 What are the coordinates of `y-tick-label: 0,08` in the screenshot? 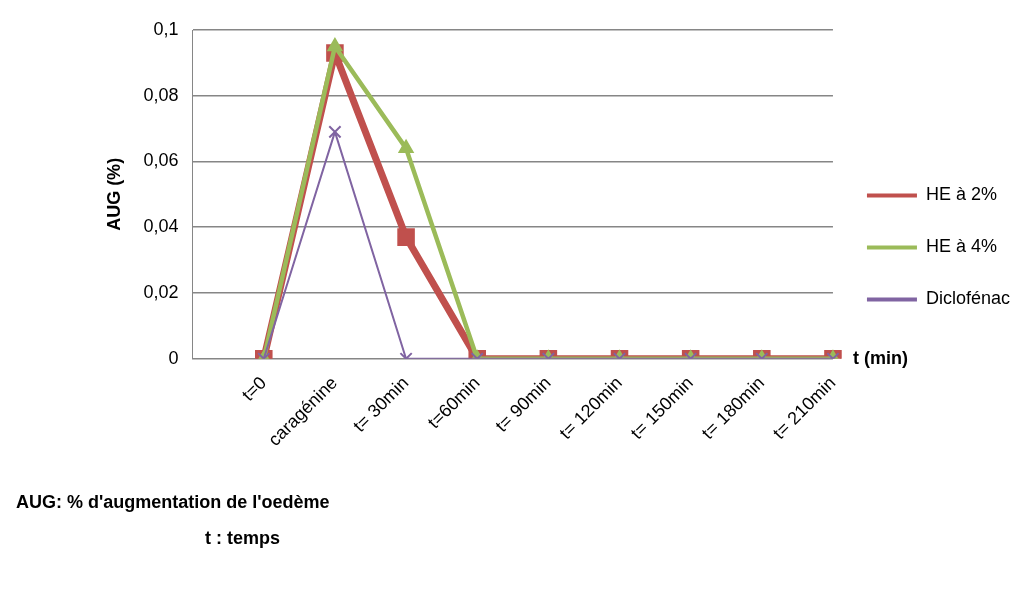 It's located at (161, 94).